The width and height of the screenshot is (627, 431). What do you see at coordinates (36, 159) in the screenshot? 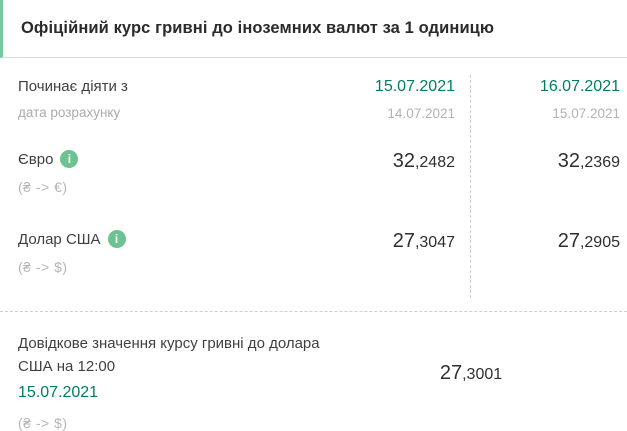
I see `eur-name: Євро` at bounding box center [36, 159].